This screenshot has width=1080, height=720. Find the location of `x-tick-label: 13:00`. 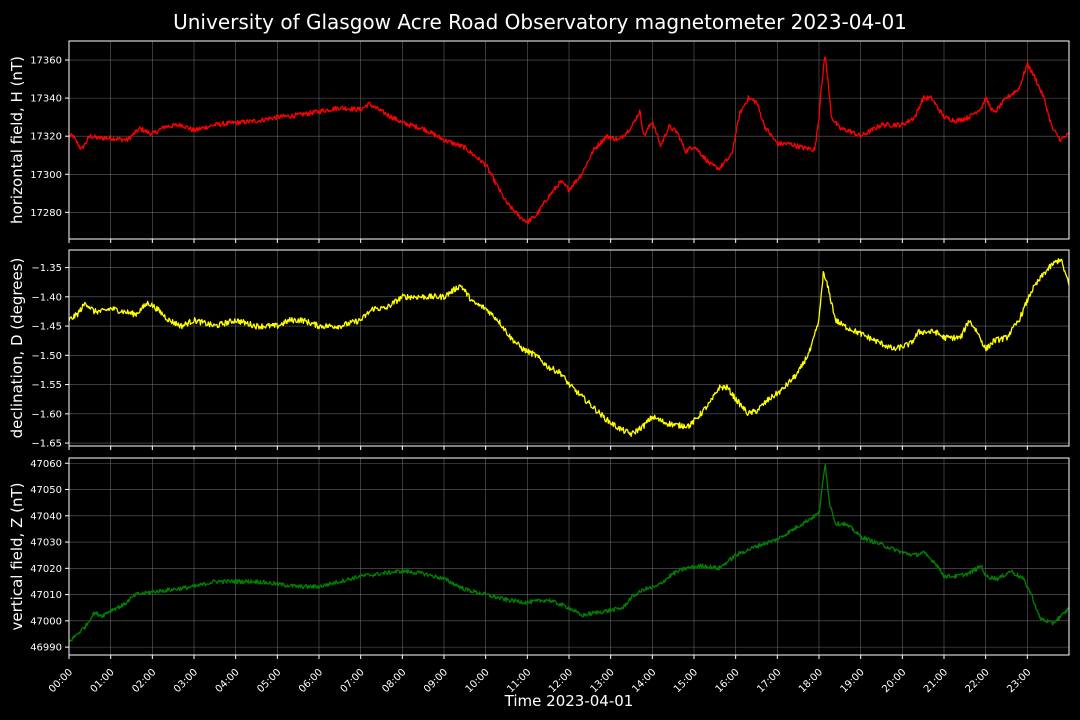

x-tick-label: 13:00 is located at coordinates (603, 681).